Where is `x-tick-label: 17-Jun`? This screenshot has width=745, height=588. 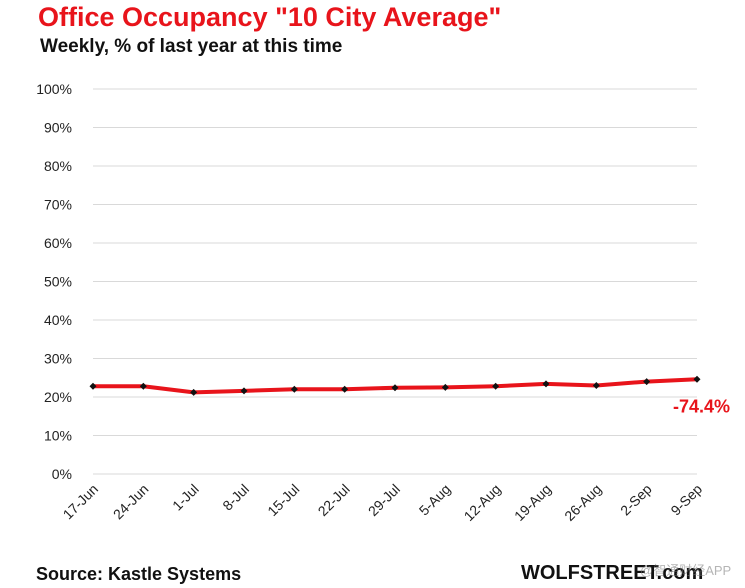
x-tick-label: 17-Jun is located at coordinates (81, 502).